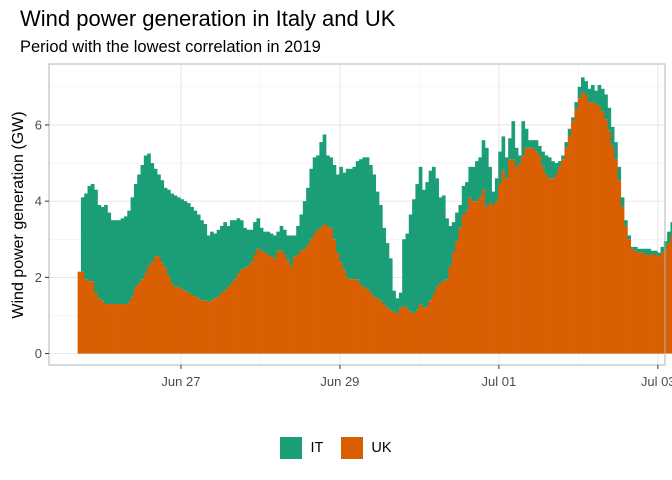  I want to click on legend-label-it: IT, so click(317, 448).